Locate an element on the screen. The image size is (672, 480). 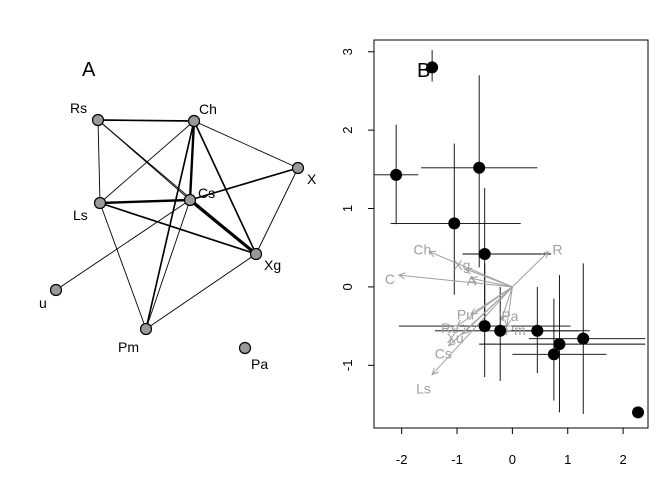
network-node-label: Rs is located at coordinates (78, 108).